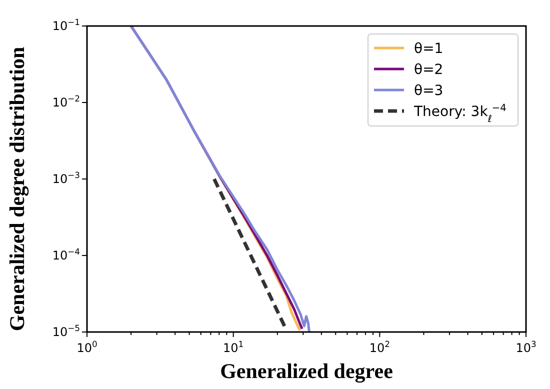 The width and height of the screenshot is (550, 389). Describe the element at coordinates (17, 189) in the screenshot. I see `y-axis-title: Generalized degree distribution` at that location.